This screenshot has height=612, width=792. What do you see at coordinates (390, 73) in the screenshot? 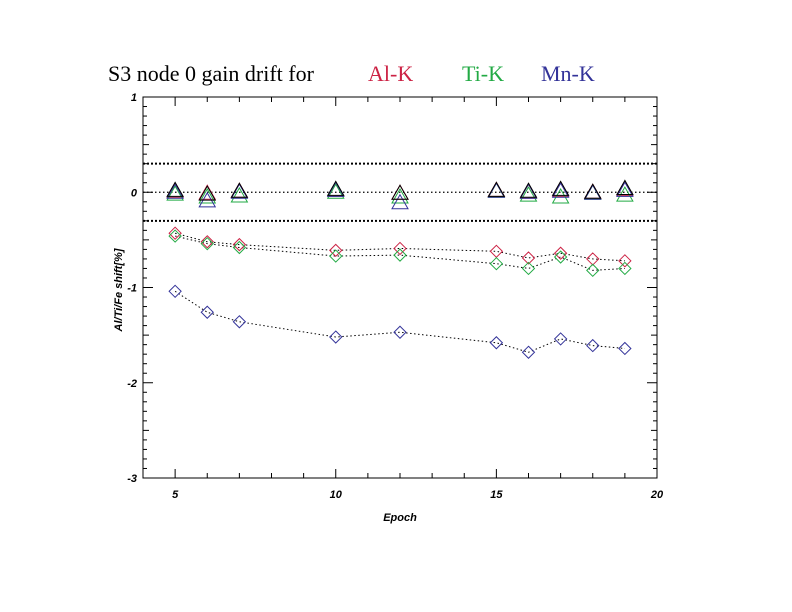
I see `legend-al-k: Al-K` at bounding box center [390, 73].